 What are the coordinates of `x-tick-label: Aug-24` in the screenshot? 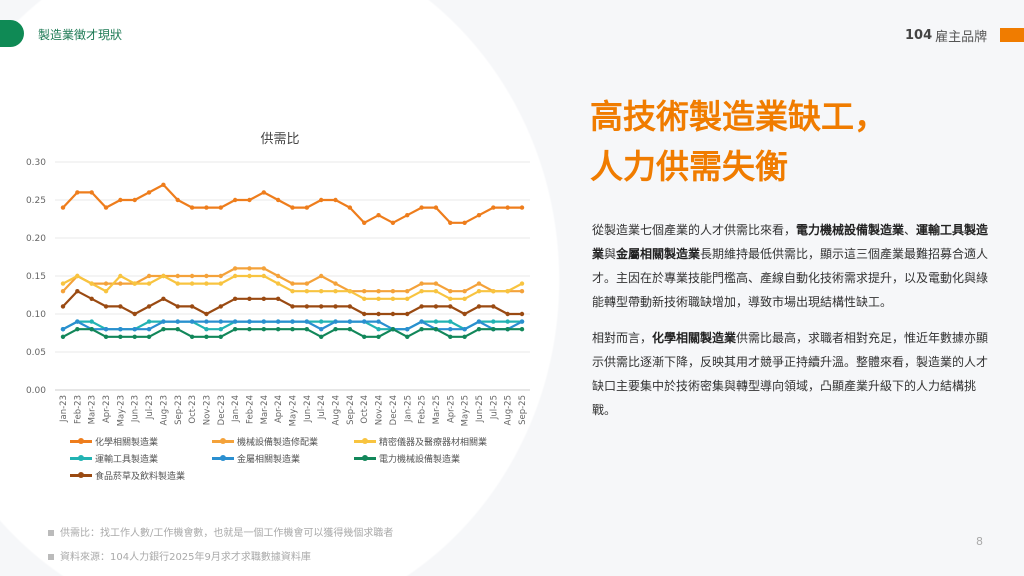 It's located at (337, 410).